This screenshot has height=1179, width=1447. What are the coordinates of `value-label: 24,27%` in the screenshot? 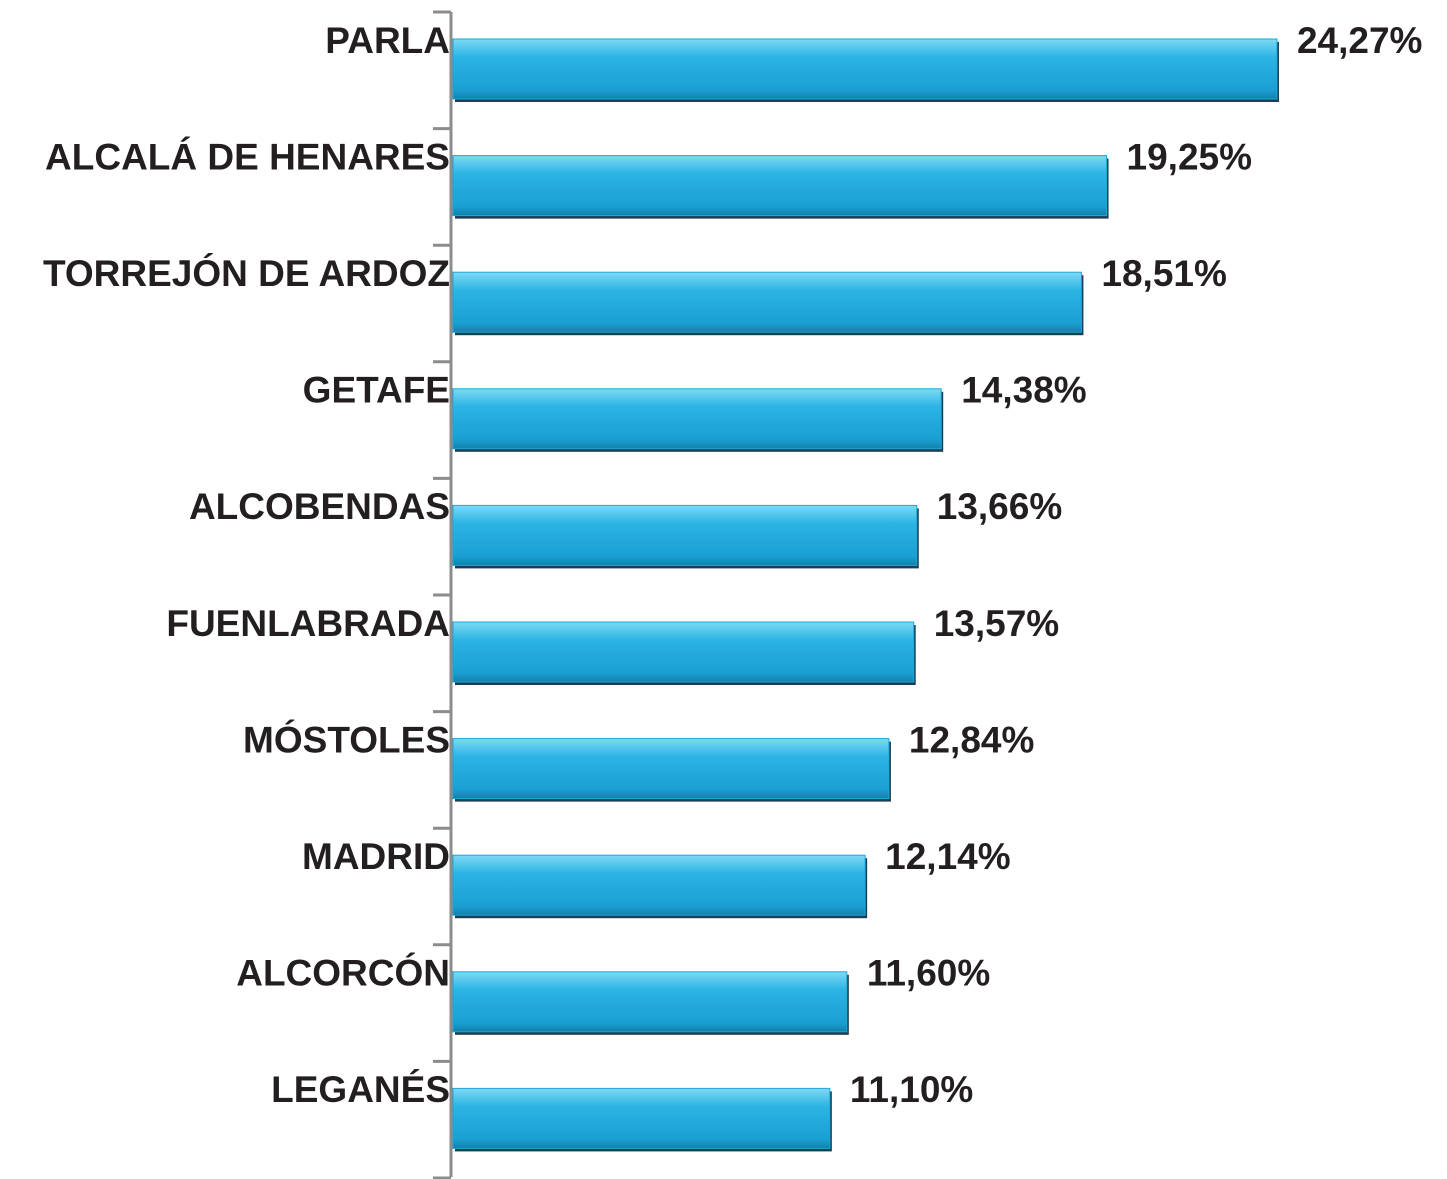 It's located at (1360, 40).